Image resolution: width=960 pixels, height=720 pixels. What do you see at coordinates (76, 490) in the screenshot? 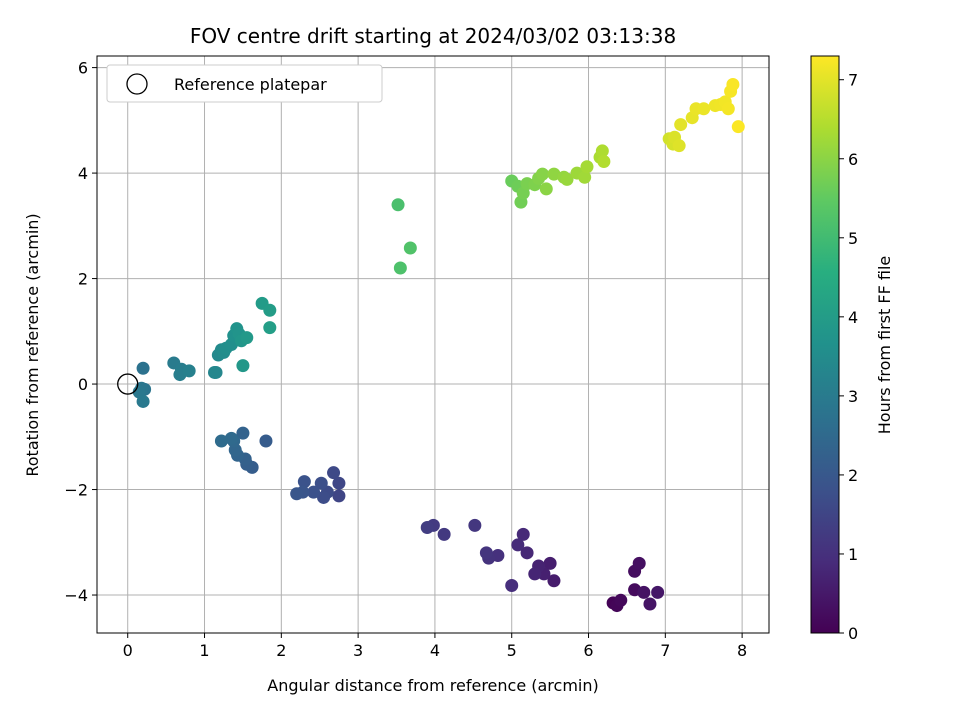
I see `y-tick-label: −2` at bounding box center [76, 490].